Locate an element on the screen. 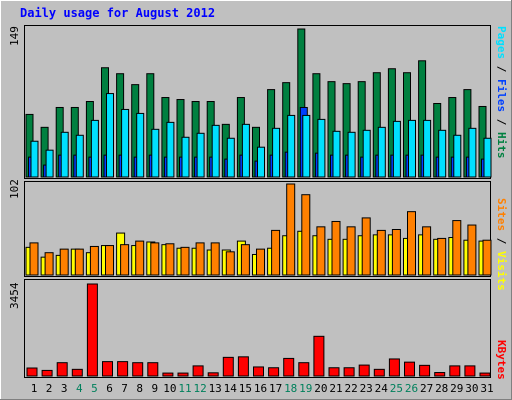  x-tick-label: 2 is located at coordinates (49, 388).